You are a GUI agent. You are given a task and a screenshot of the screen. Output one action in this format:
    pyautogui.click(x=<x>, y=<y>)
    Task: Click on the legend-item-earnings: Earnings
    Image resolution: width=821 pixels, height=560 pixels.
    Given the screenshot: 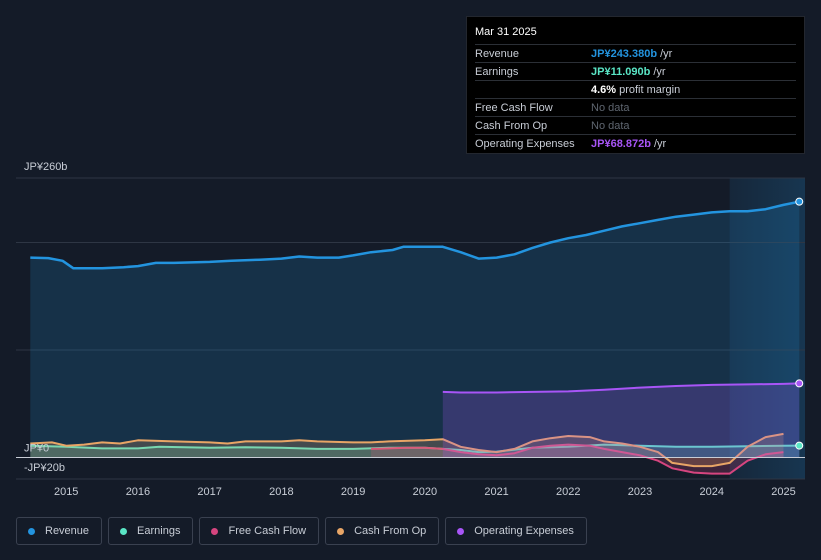 What is the action you would take?
    pyautogui.click(x=151, y=531)
    